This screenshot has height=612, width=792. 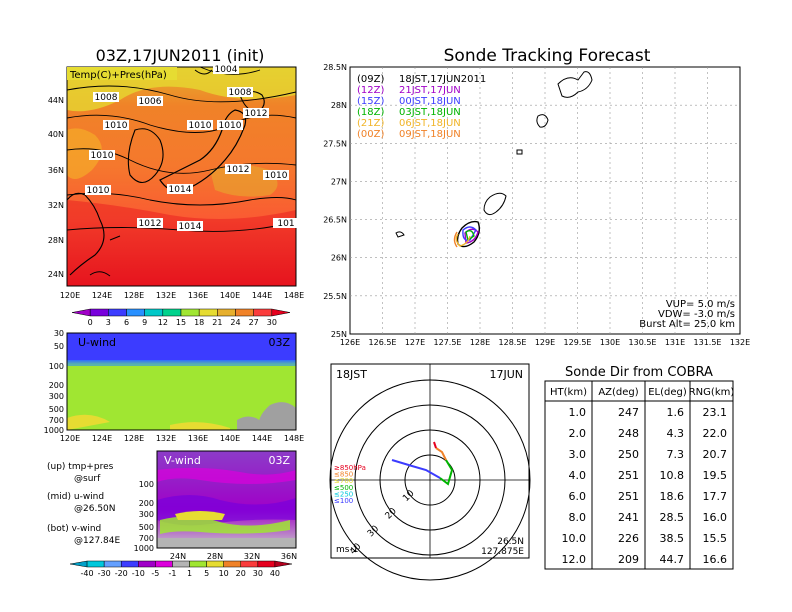 I want to click on table-header: AZ(deg), so click(x=618, y=392).